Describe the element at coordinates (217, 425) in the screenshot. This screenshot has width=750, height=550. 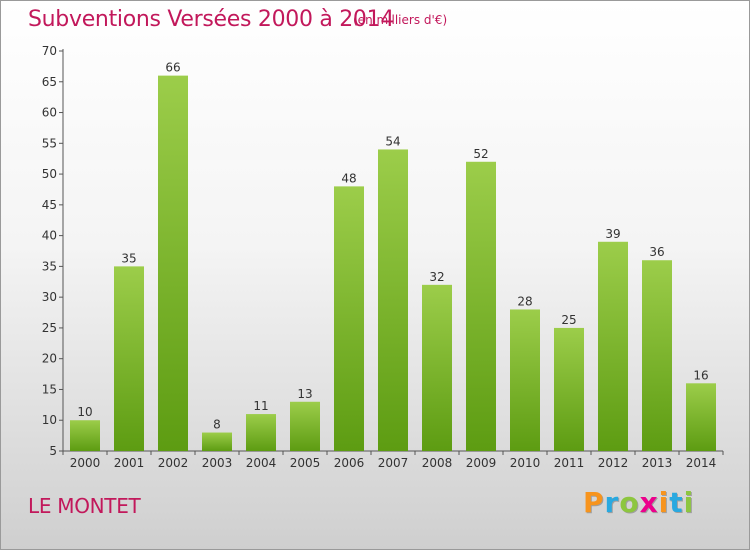
I see `bar-value-label: 8` at that location.